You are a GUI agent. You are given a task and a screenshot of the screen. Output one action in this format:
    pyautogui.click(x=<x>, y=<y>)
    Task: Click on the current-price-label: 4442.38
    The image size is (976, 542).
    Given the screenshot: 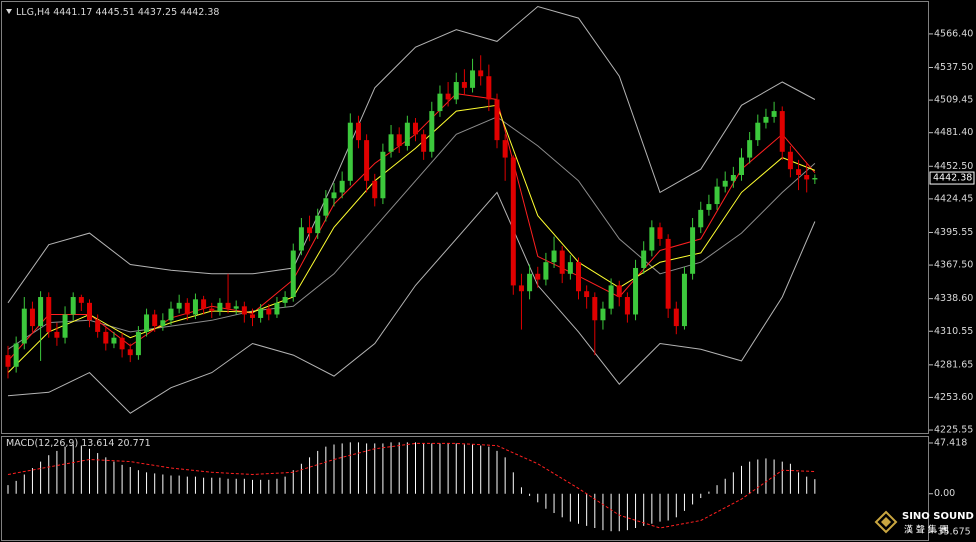 What is the action you would take?
    pyautogui.click(x=952, y=178)
    